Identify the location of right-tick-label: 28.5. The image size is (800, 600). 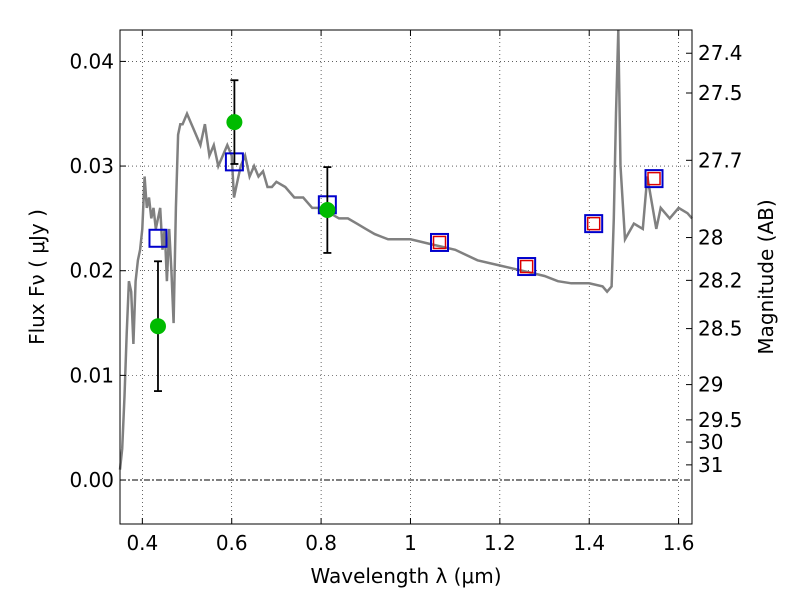
(720, 329).